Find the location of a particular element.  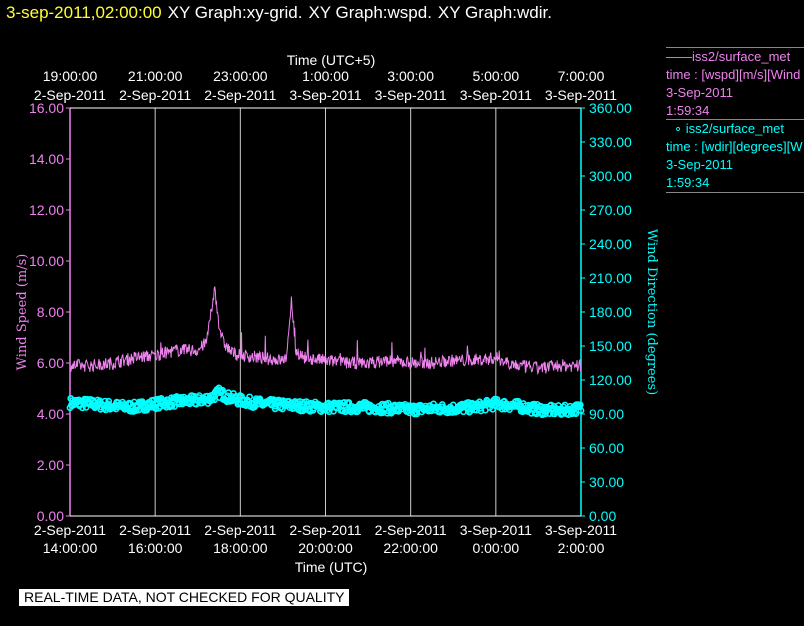

header-graph-2: XY Graph:wspd. is located at coordinates (370, 12).